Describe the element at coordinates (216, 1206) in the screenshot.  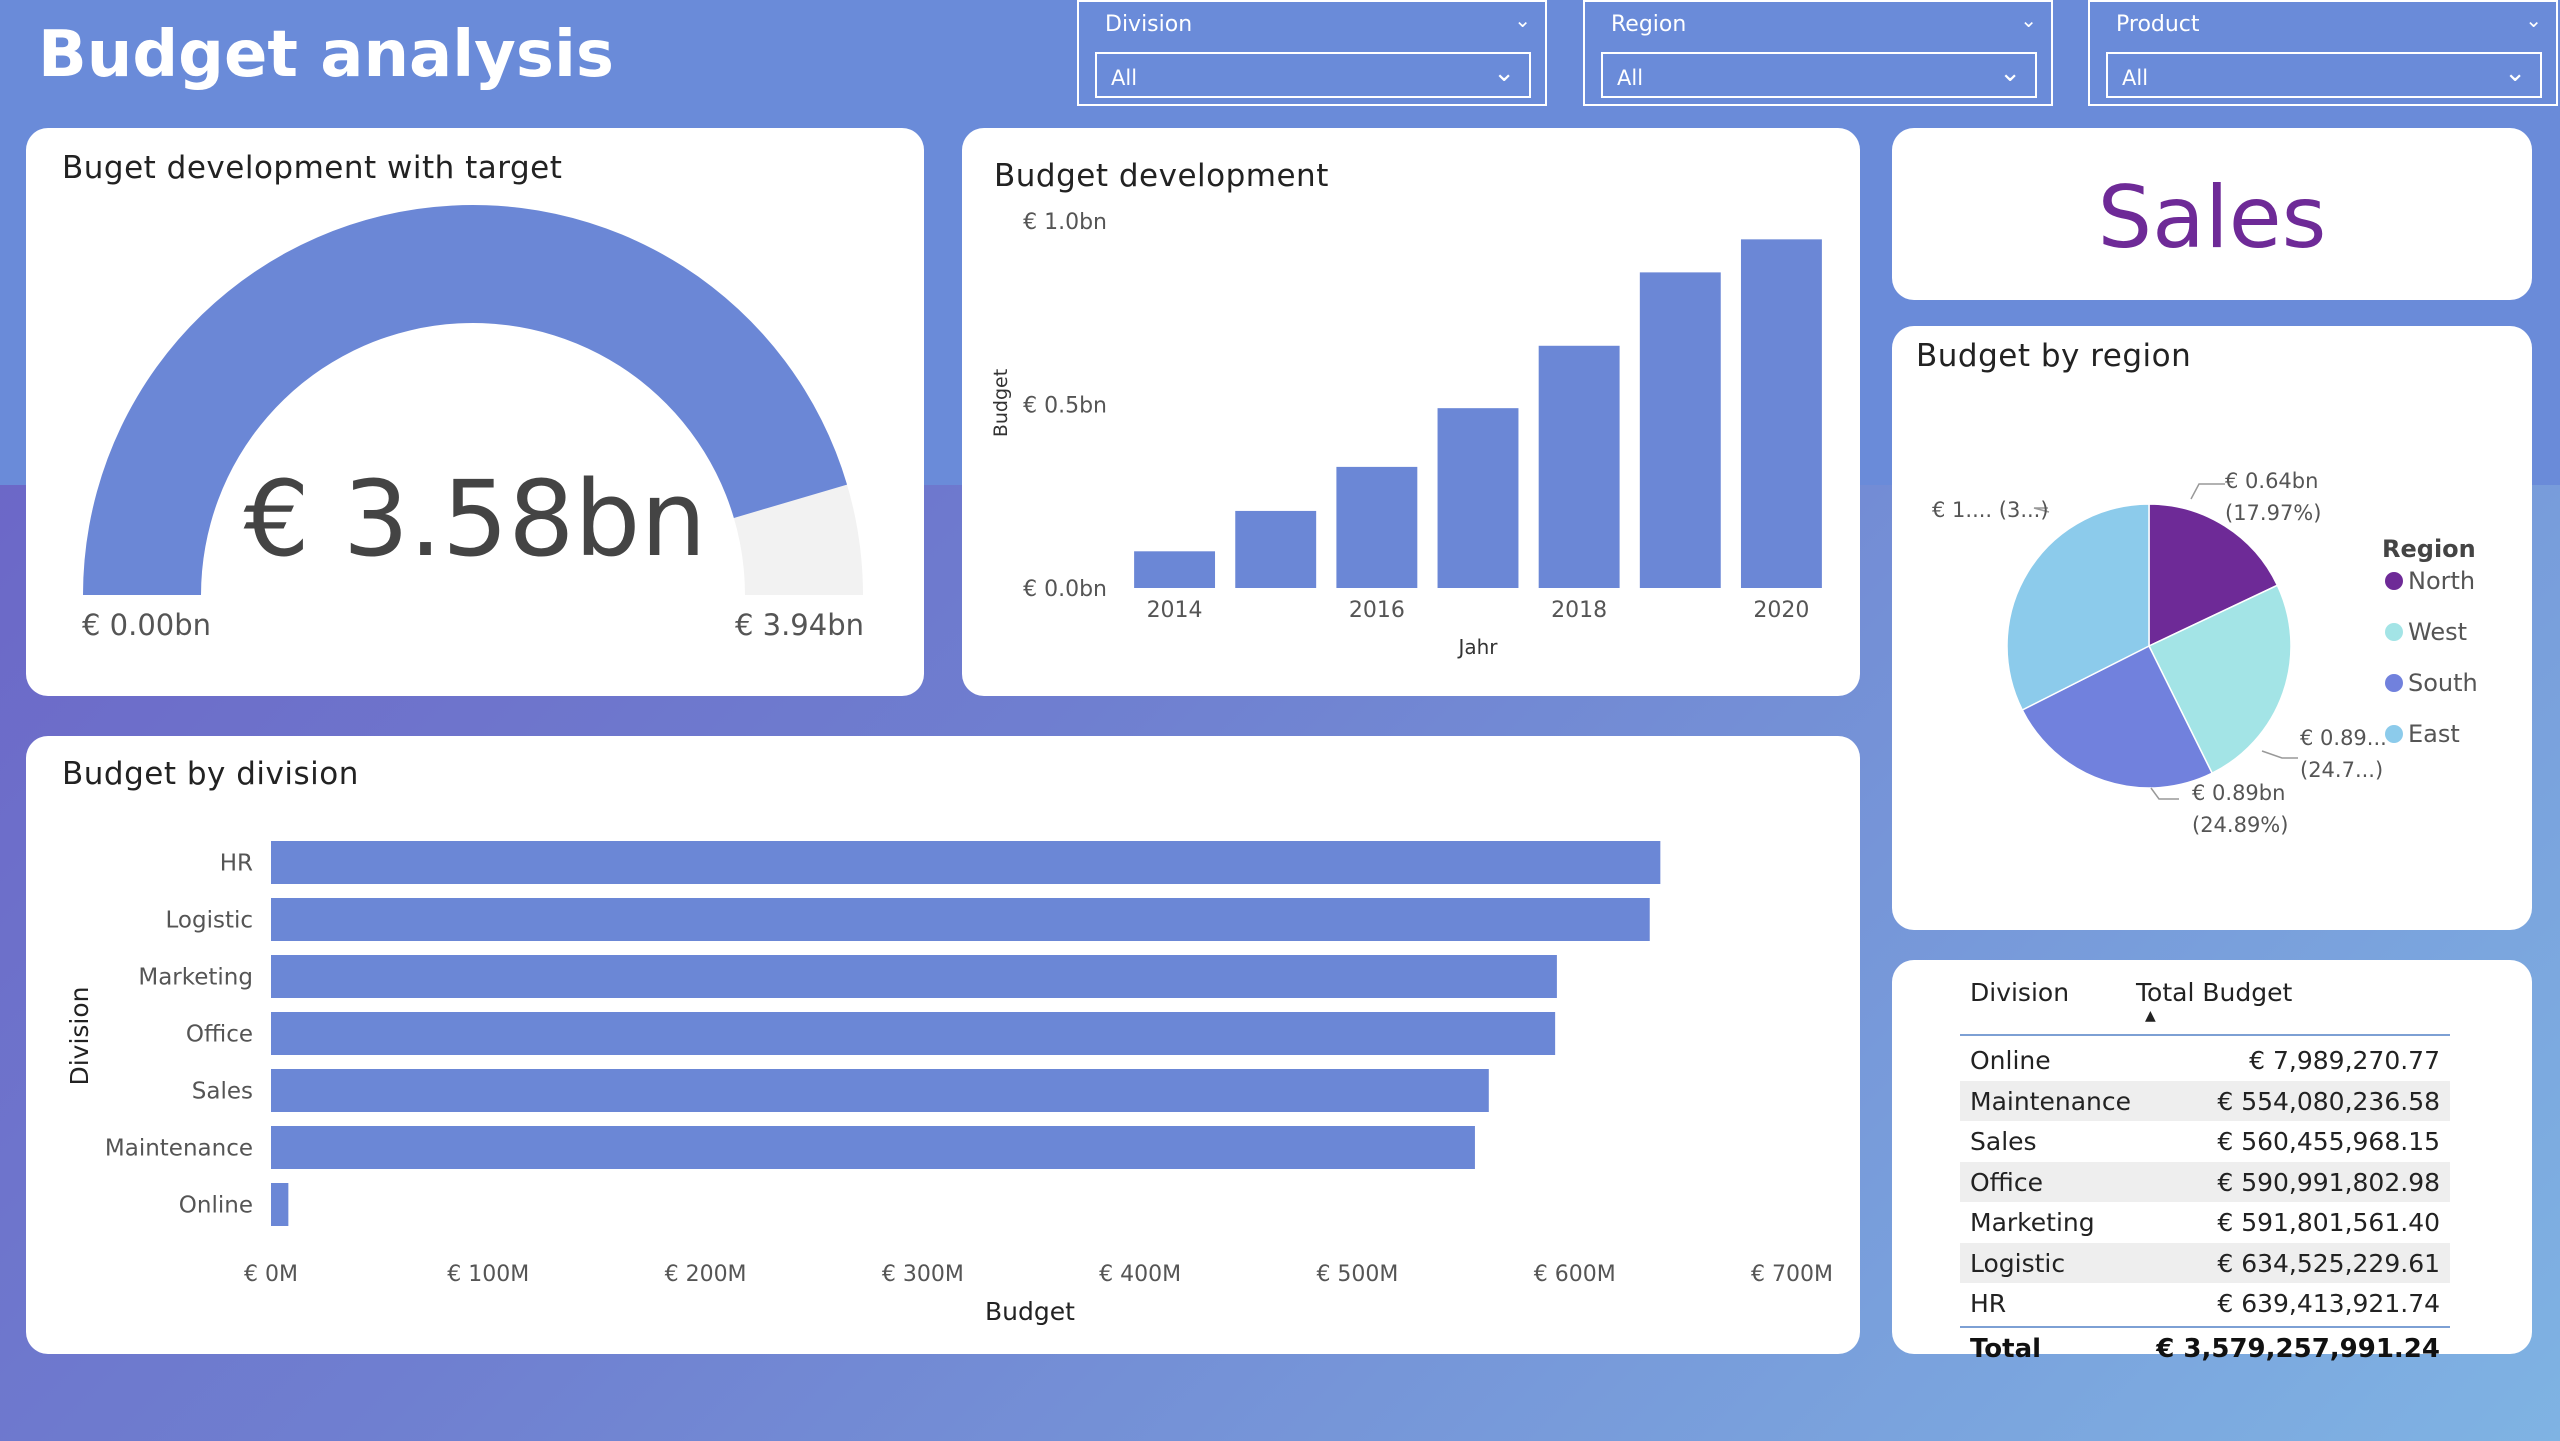
I see `y-tick-label: Online` at that location.